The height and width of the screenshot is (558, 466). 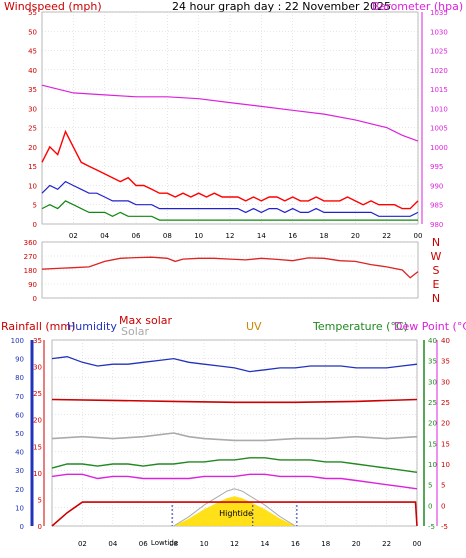 What do you see at coordinates (234, 437) in the screenshot?
I see `solar-series-line` at bounding box center [234, 437].